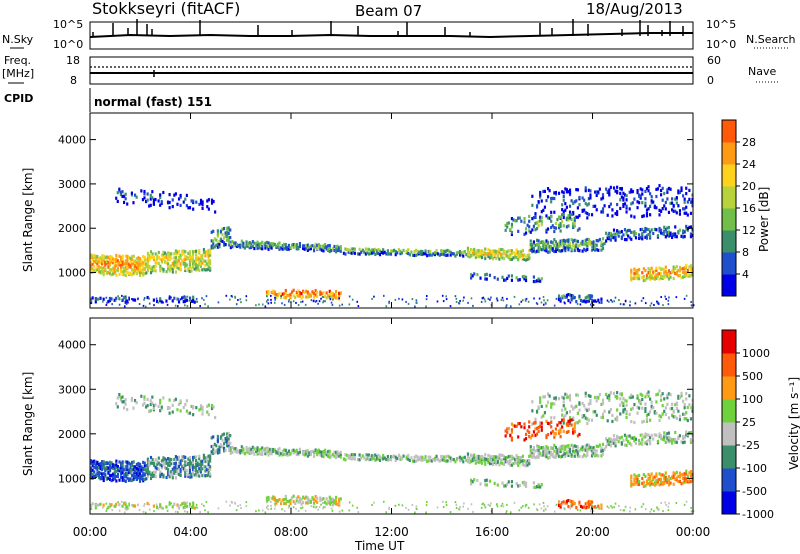  Describe the element at coordinates (379, 546) in the screenshot. I see `x-axis-label: Time UT` at that location.